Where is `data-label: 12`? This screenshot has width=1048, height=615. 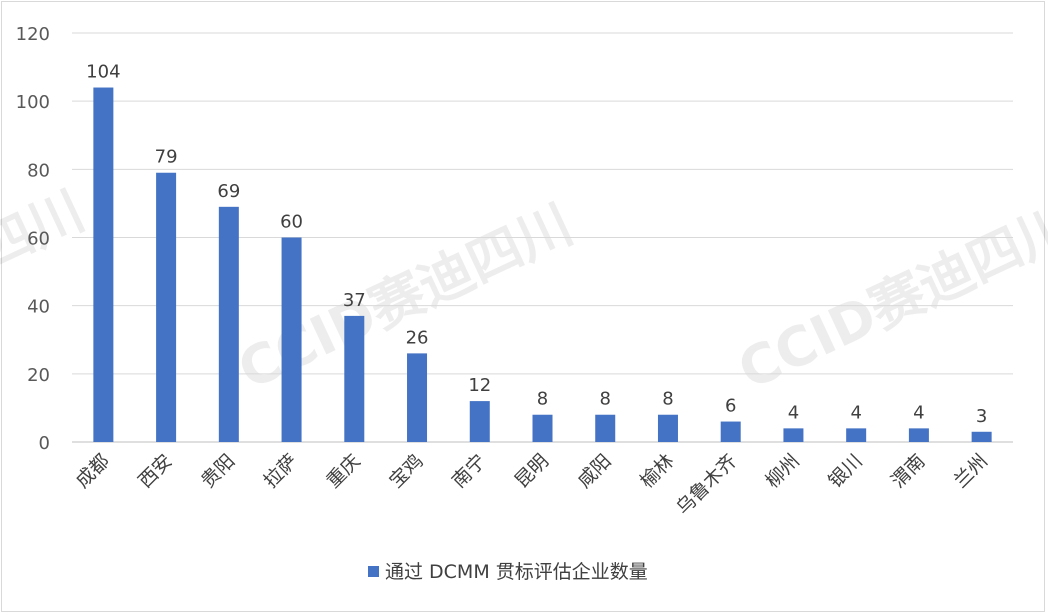
data-label: 12 is located at coordinates (479, 385).